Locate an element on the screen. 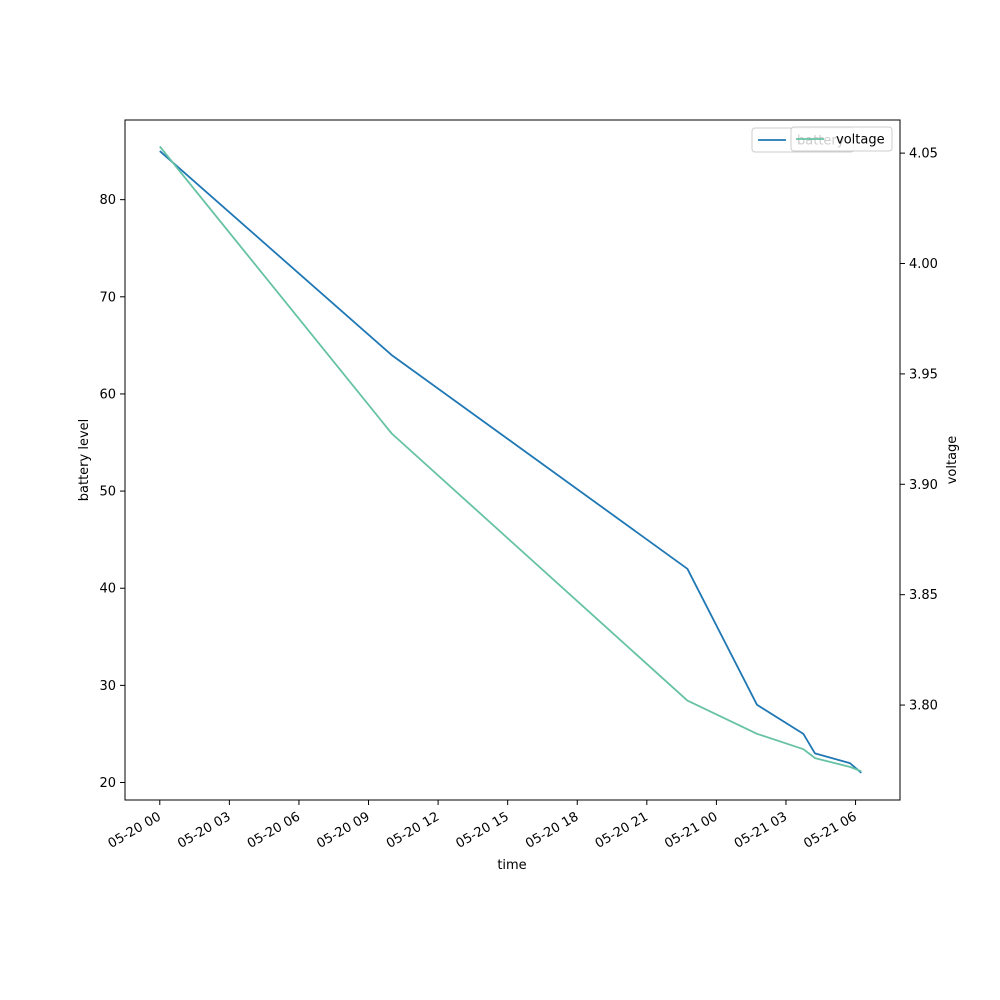 The height and width of the screenshot is (1000, 1000). x-tick-label-6: 05-20 18 is located at coordinates (552, 830).